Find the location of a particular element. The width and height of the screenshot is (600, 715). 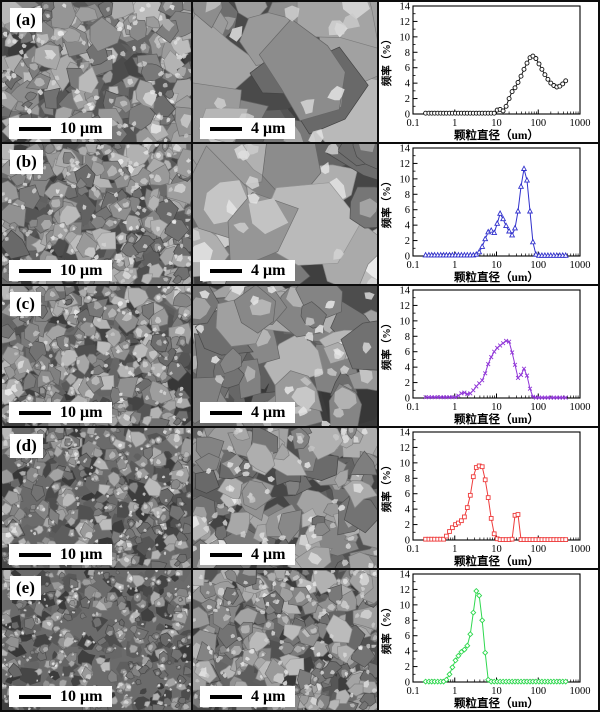

sem-image-c-high-mag: 4 μm is located at coordinates (285, 356).